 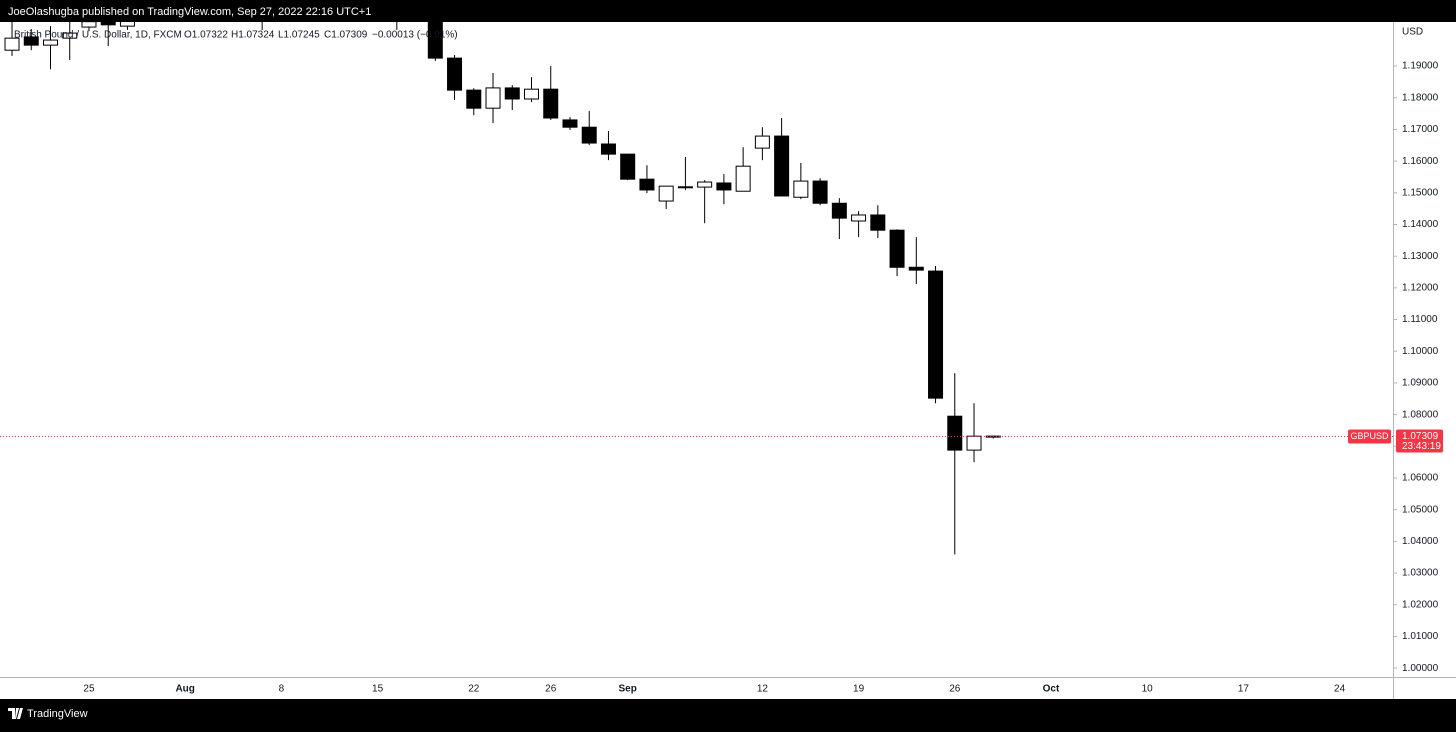 What do you see at coordinates (282, 689) in the screenshot?
I see `x-tick-label: 8` at bounding box center [282, 689].